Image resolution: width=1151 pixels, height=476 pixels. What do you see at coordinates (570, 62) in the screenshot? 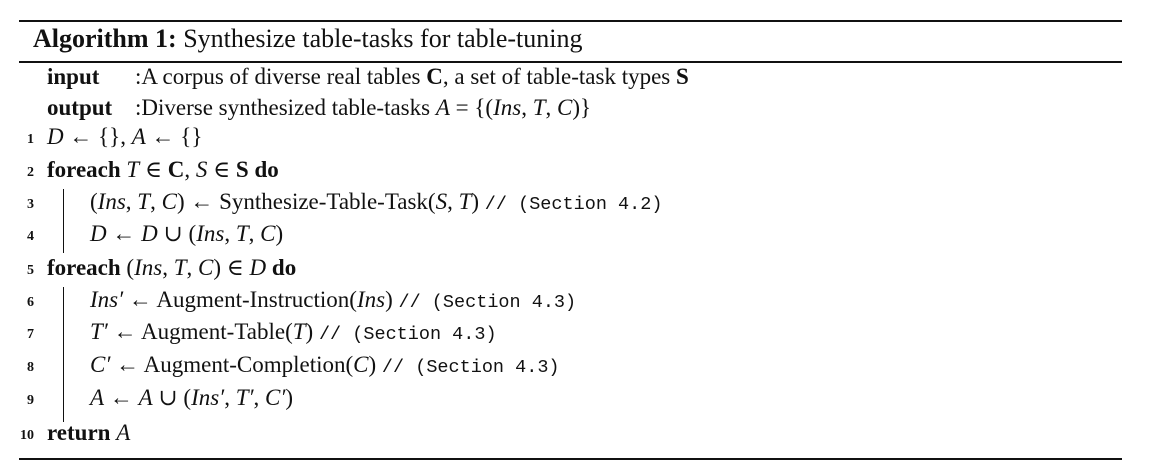
I see `header-rule` at bounding box center [570, 62].